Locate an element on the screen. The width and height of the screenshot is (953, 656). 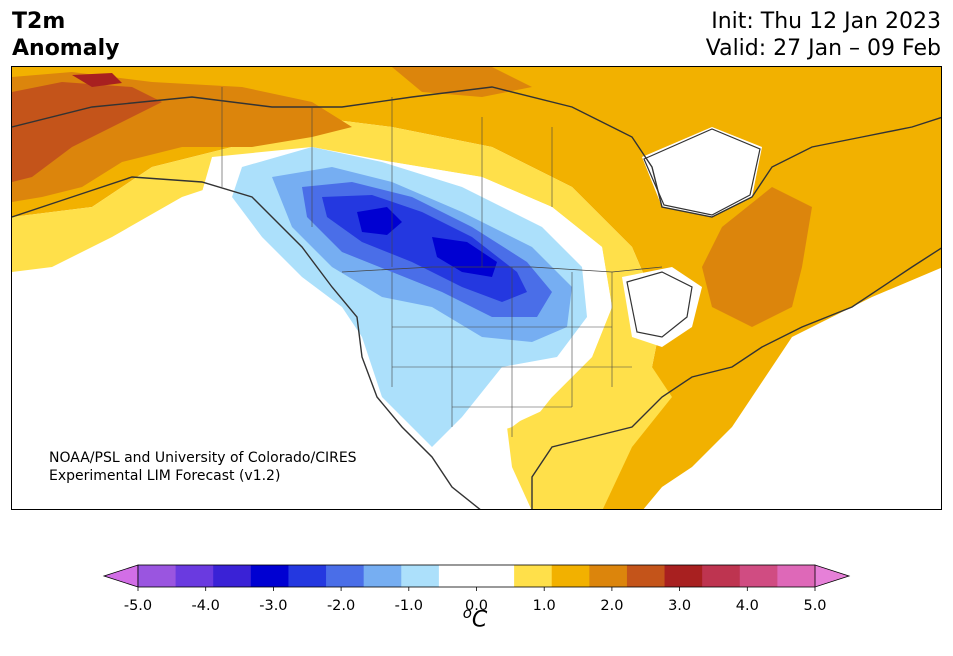
hudson-bay-outline is located at coordinates (702, 172).